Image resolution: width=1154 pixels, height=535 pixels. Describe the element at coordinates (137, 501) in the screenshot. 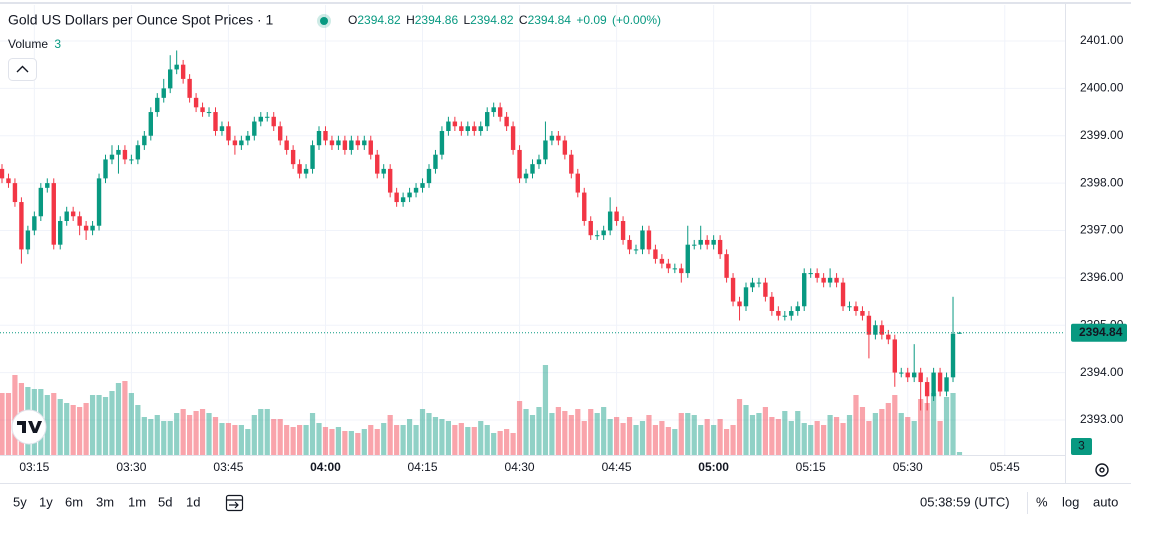

I see `range-button: 1m` at that location.